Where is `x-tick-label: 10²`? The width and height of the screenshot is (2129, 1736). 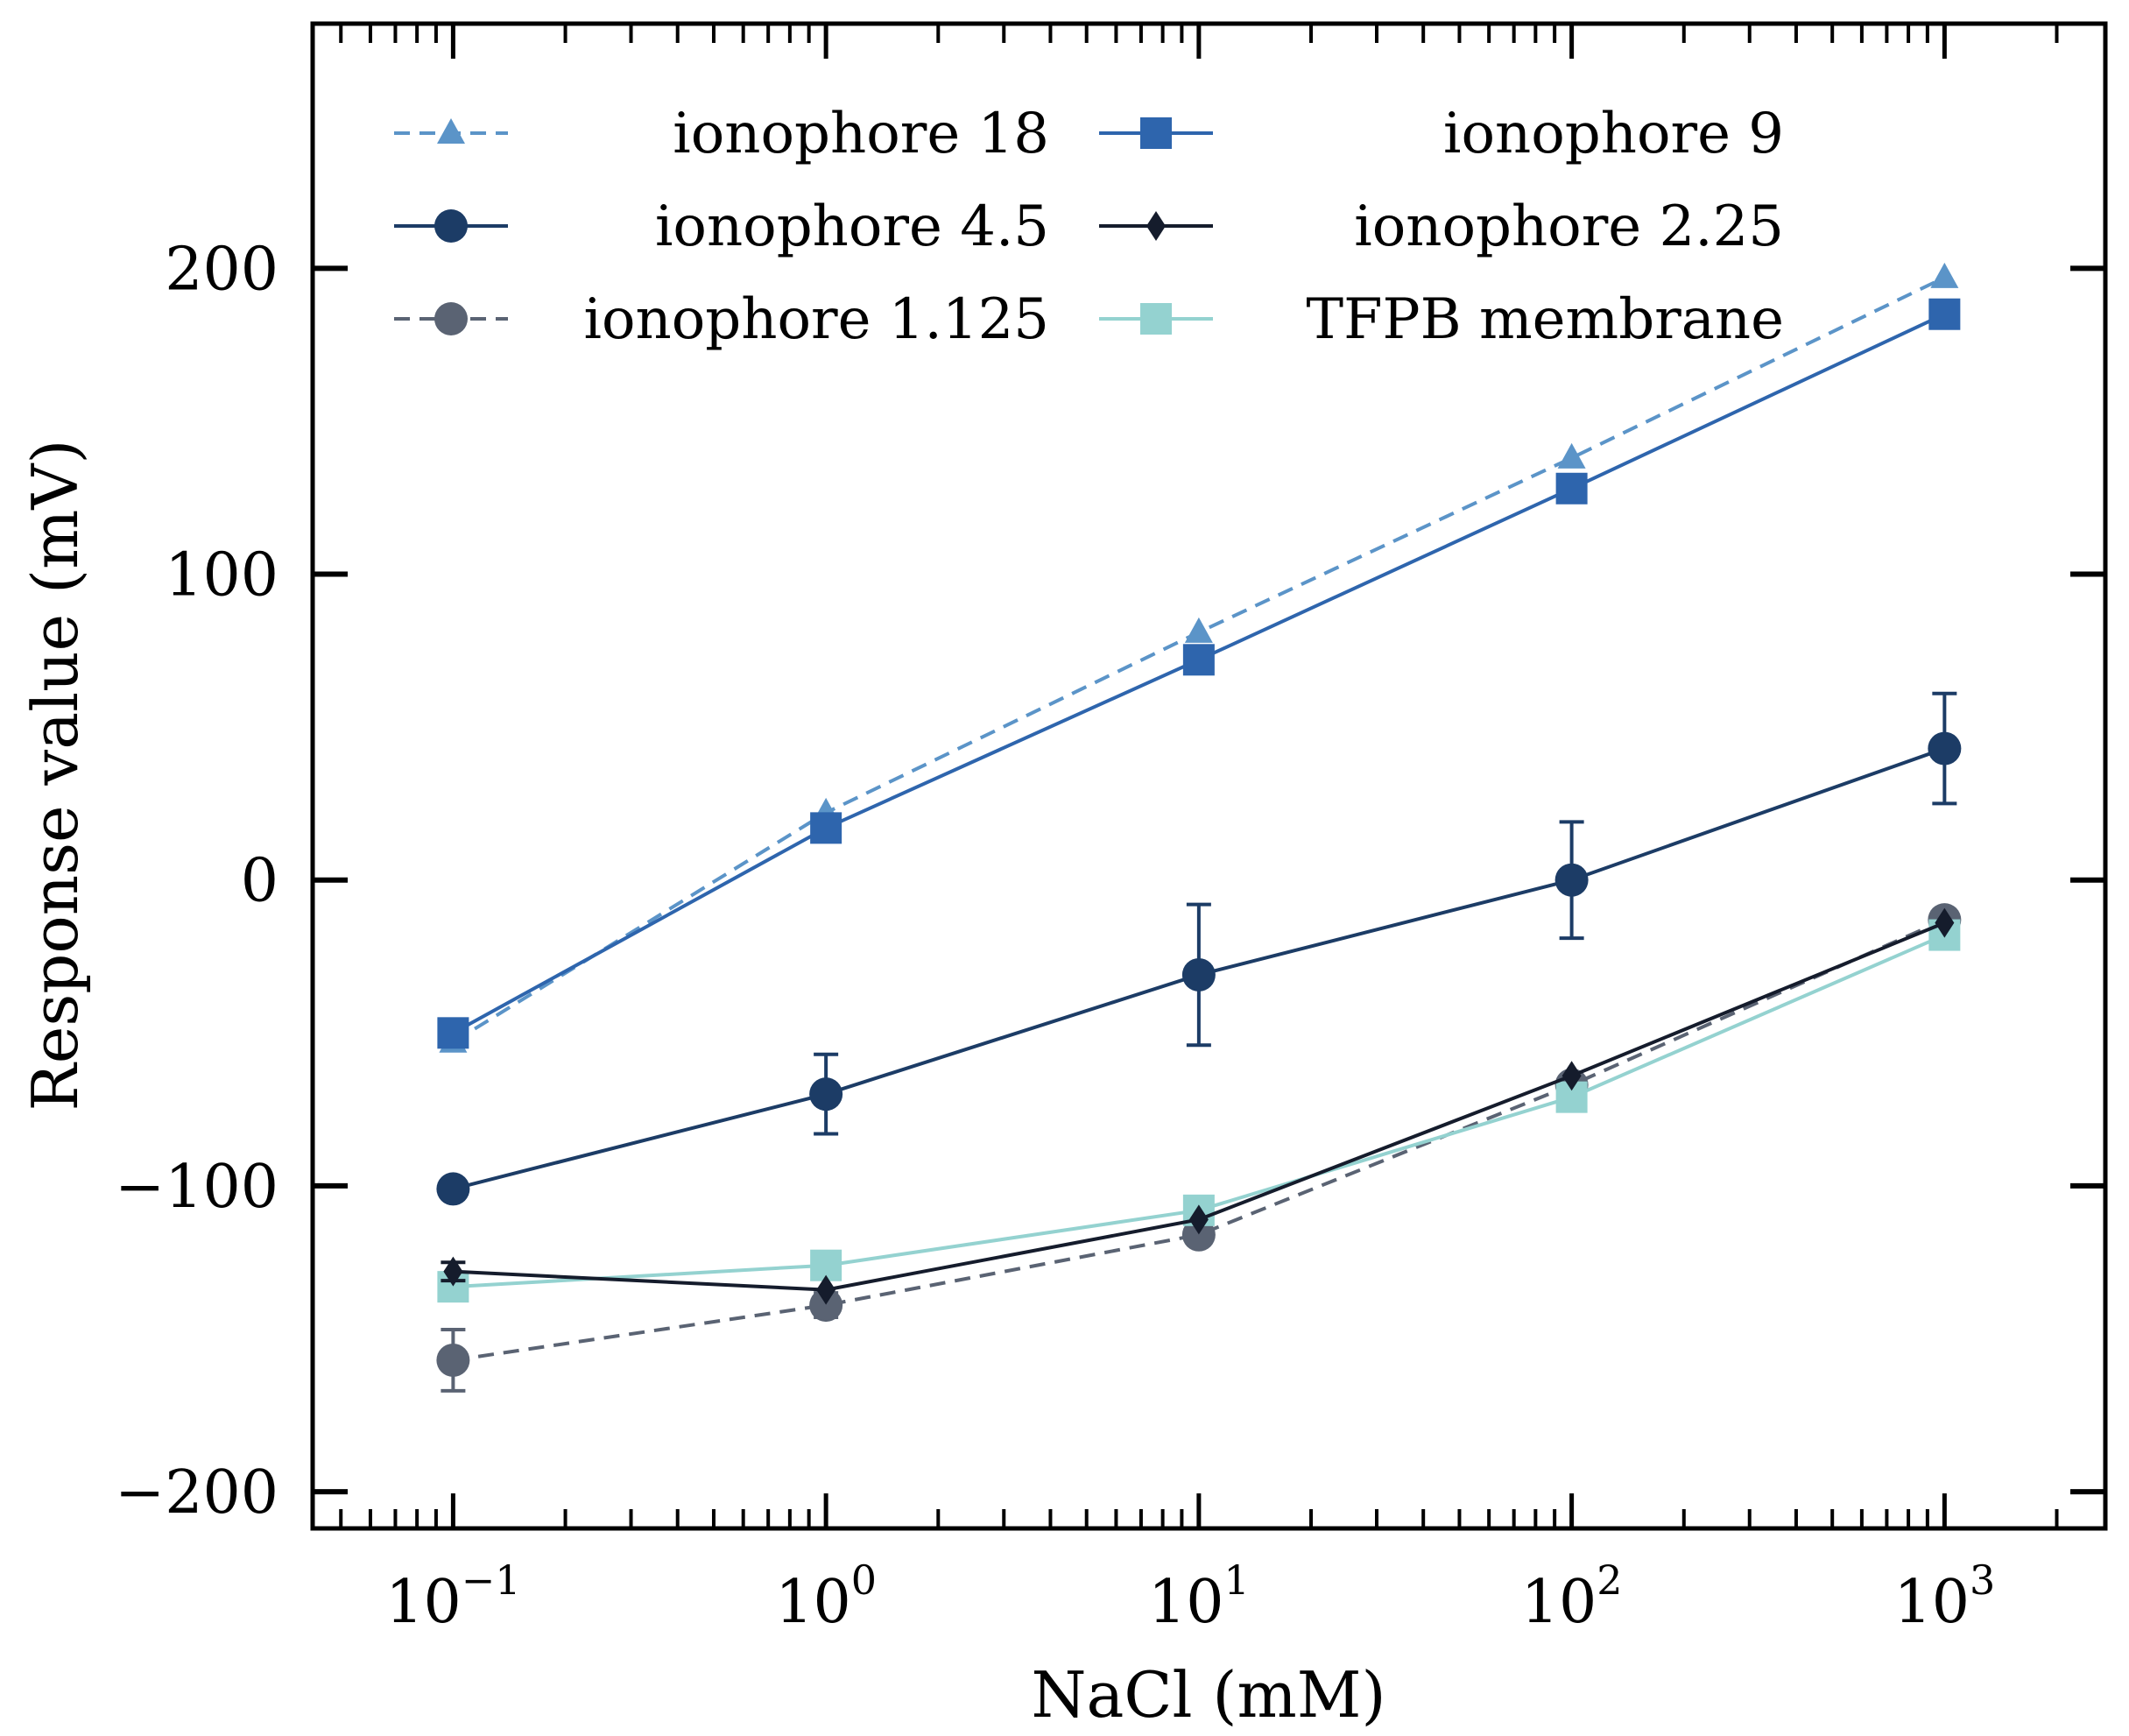
x-tick-label: 10² is located at coordinates (1572, 1596).